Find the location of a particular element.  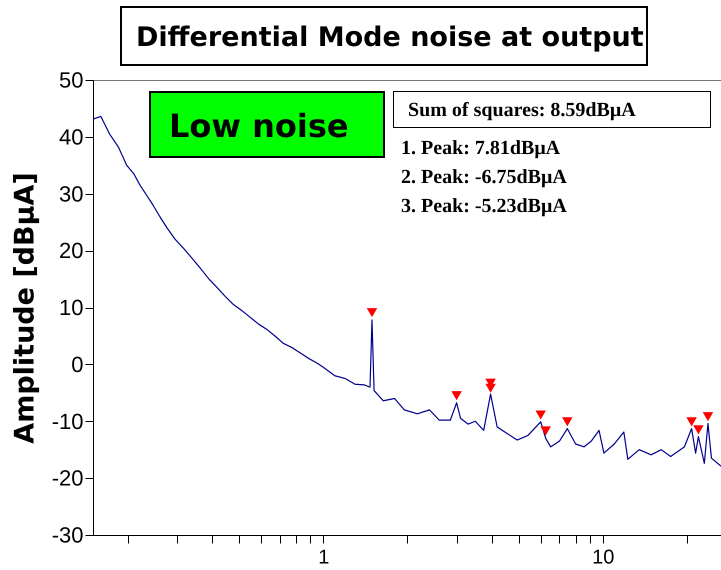

annotation: 3. Peak: -5.23dBμA is located at coordinates (484, 206).